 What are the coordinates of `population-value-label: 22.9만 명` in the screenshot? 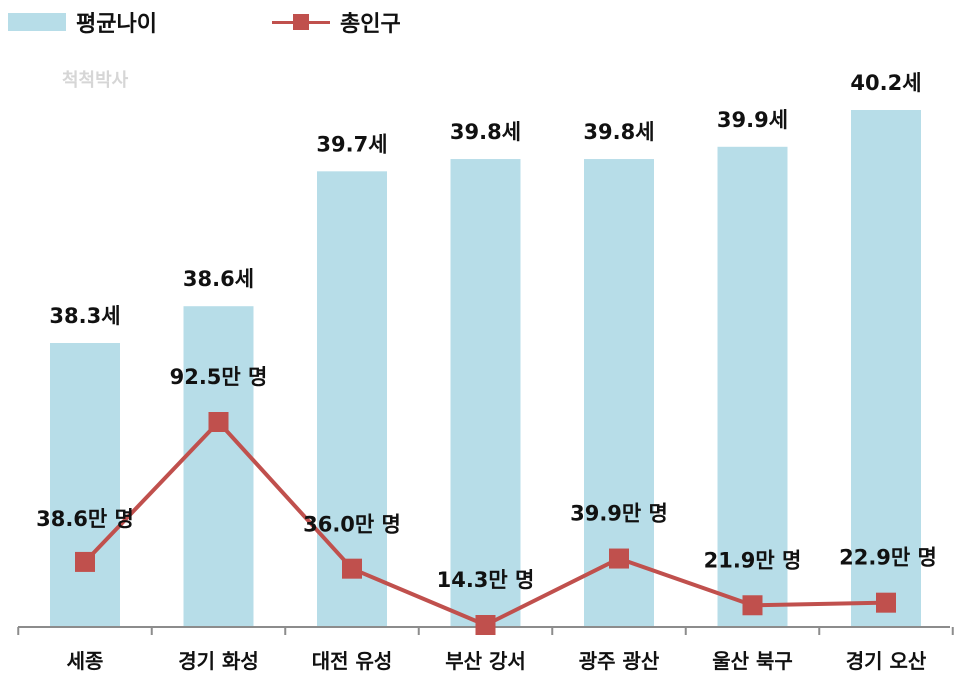 It's located at (888, 558).